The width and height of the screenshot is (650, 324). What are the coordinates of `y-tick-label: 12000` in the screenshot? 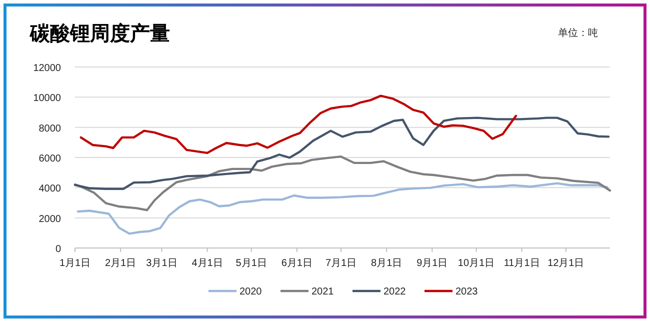 It's located at (47, 68).